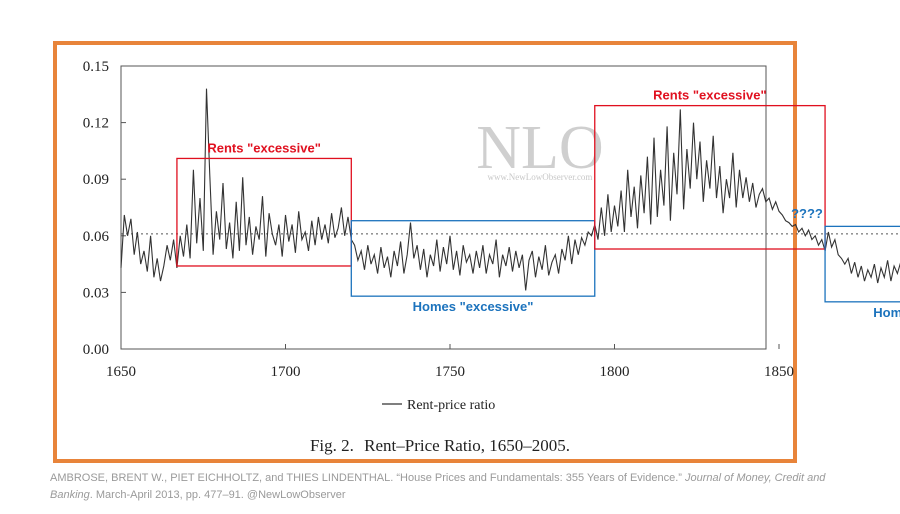 This screenshot has height=514, width=900. Describe the element at coordinates (438, 486) in the screenshot. I see `citation-journal: Journal of Money, Credit and Banking` at that location.